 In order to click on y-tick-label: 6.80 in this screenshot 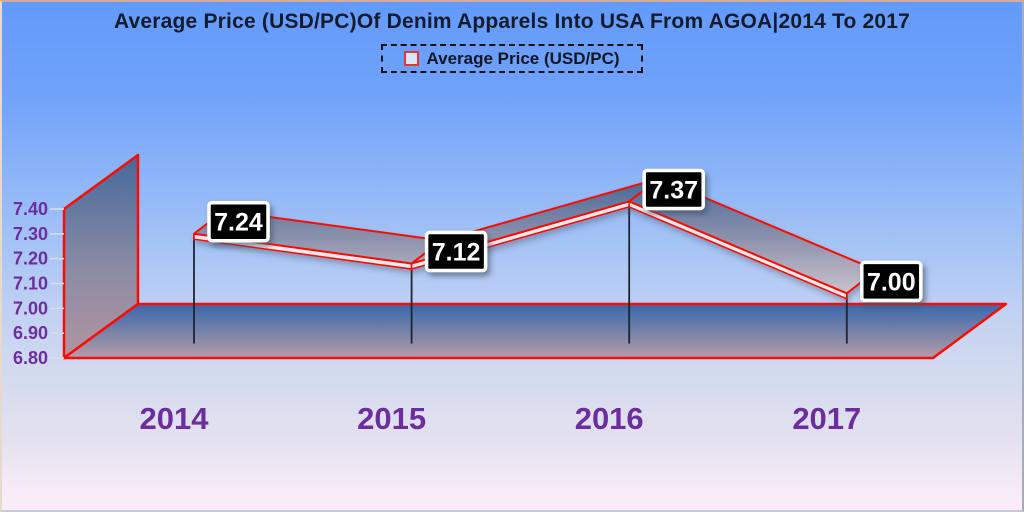, I will do `click(30, 358)`.